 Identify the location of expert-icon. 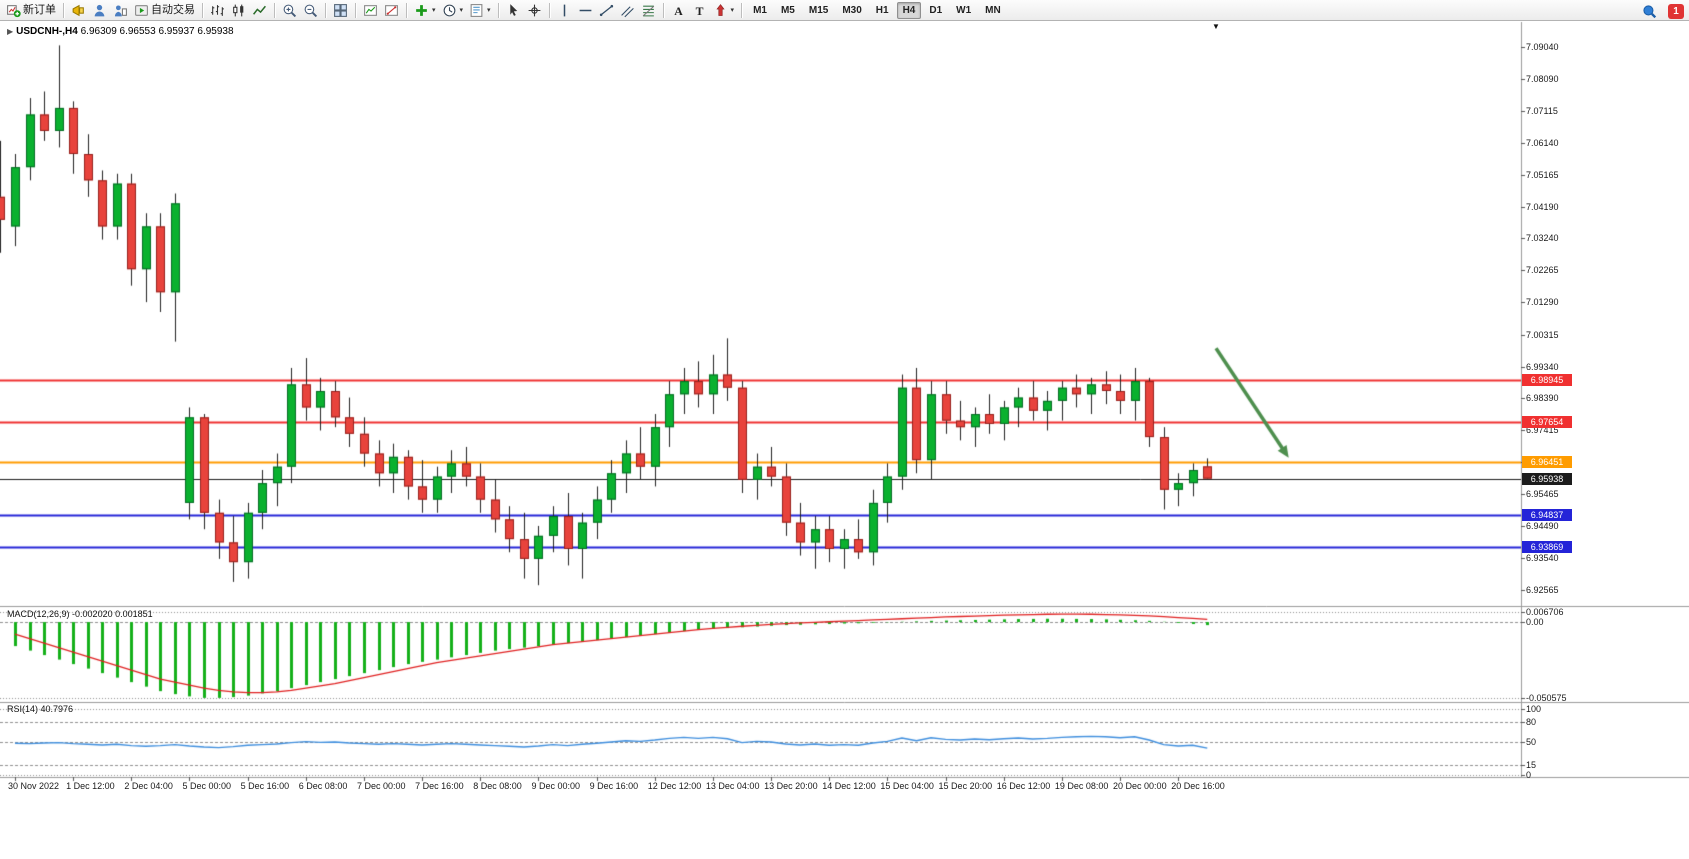
(99, 10).